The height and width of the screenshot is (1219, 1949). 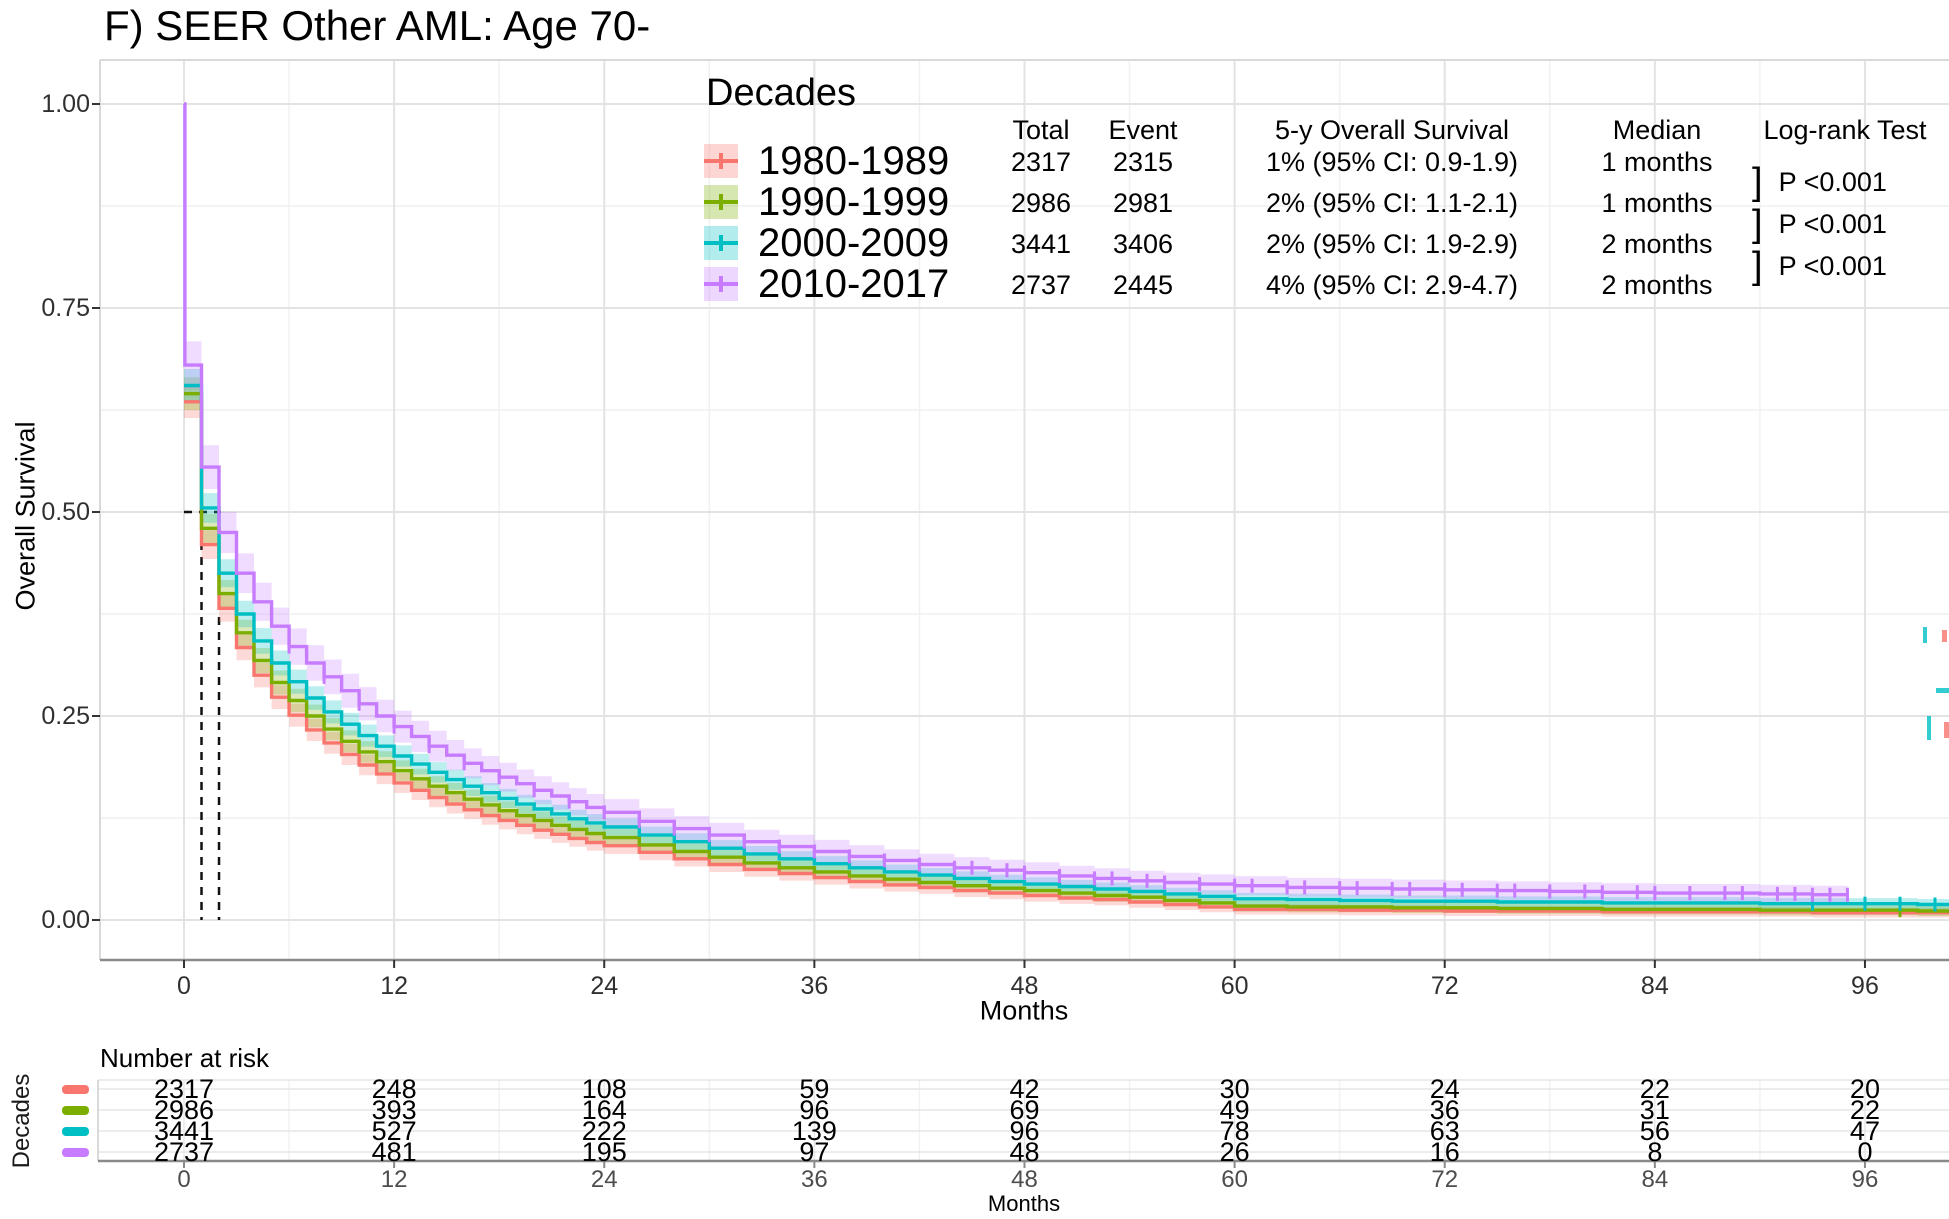 What do you see at coordinates (184, 986) in the screenshot?
I see `x-tick-0: 0` at bounding box center [184, 986].